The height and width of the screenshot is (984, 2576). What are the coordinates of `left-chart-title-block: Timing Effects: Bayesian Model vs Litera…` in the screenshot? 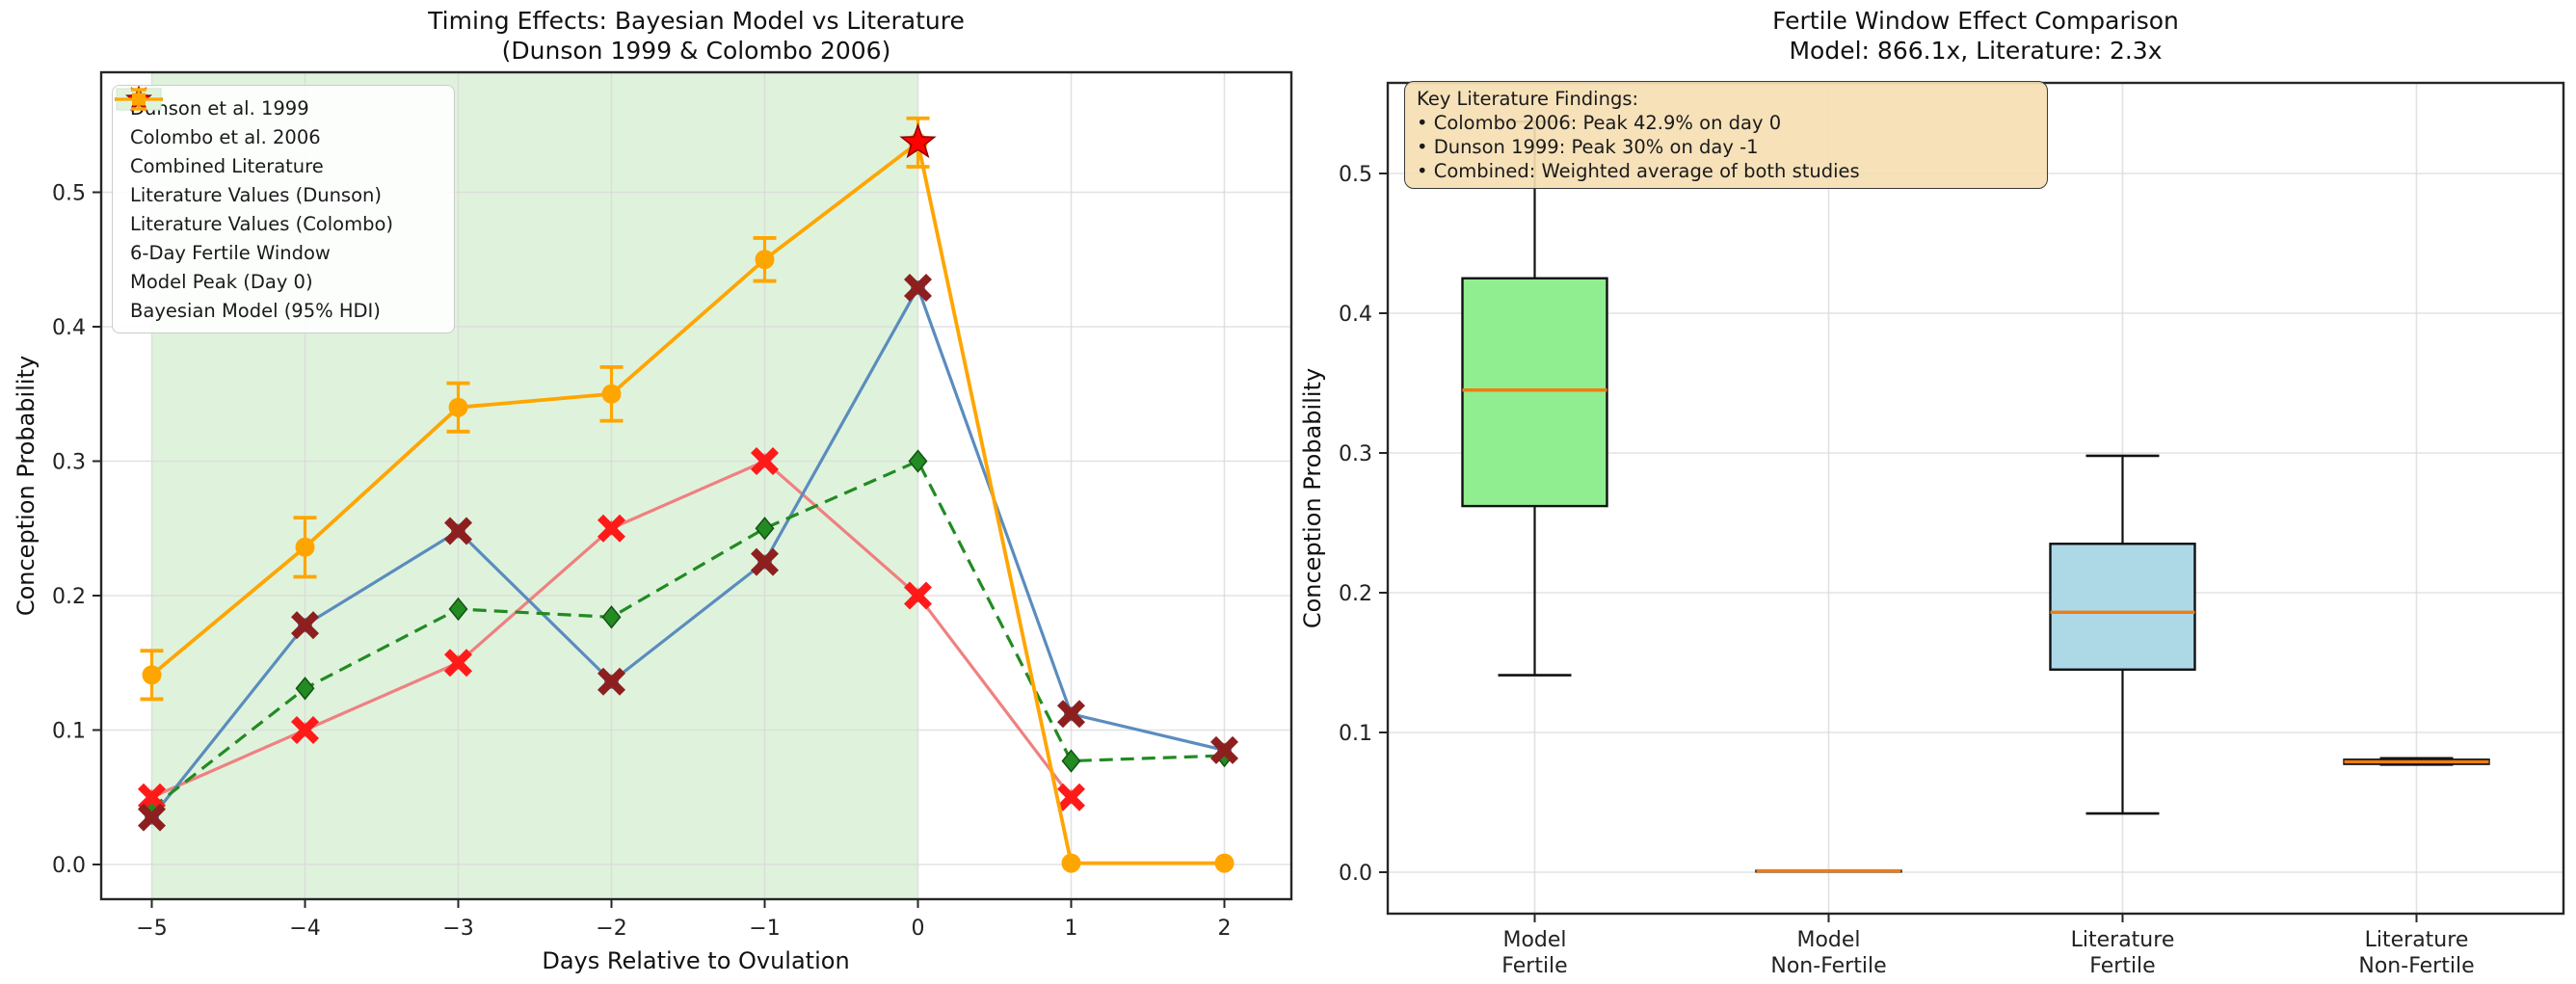 It's located at (696, 36).